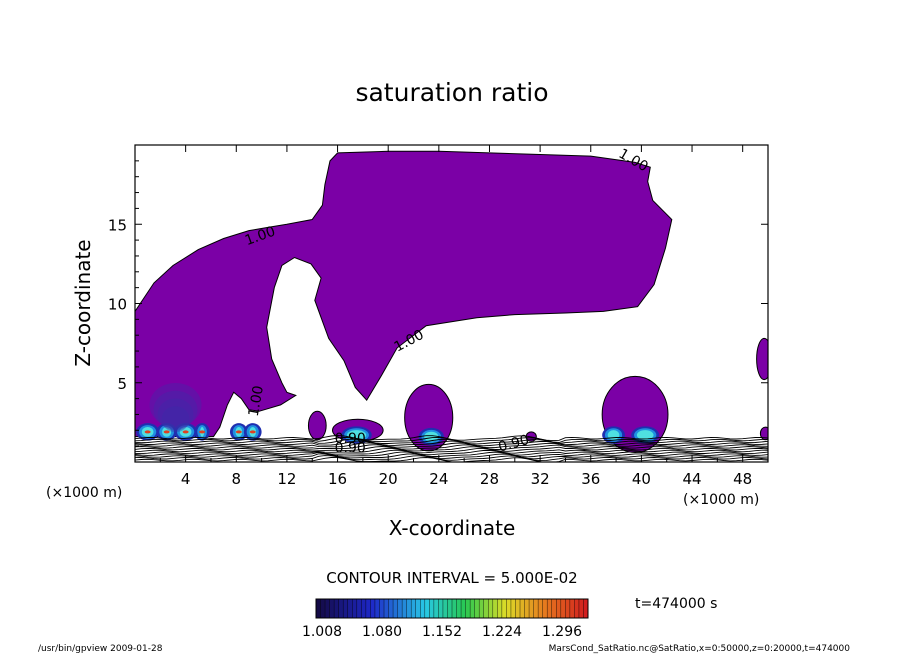  What do you see at coordinates (237, 479) in the screenshot?
I see `x-tick-label: 8` at bounding box center [237, 479].